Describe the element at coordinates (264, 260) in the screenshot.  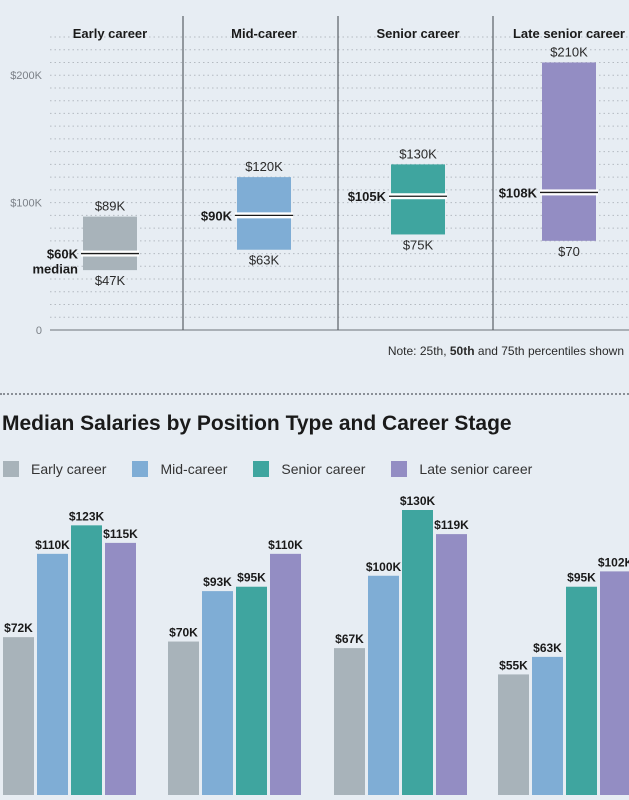
I see `p25-label: $63K` at that location.